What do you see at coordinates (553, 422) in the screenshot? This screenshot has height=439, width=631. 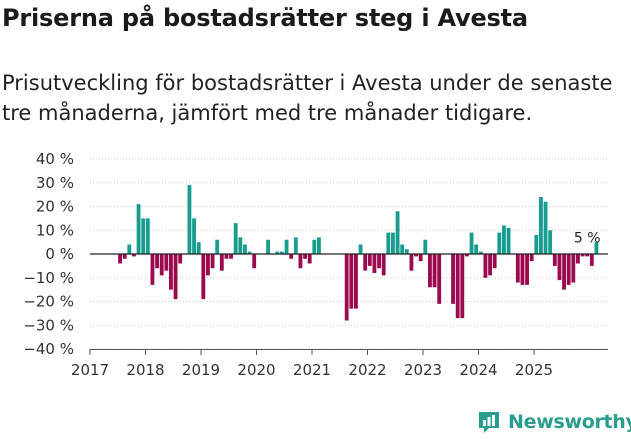 I see `newsworthy-logo: Newsworthy` at bounding box center [553, 422].